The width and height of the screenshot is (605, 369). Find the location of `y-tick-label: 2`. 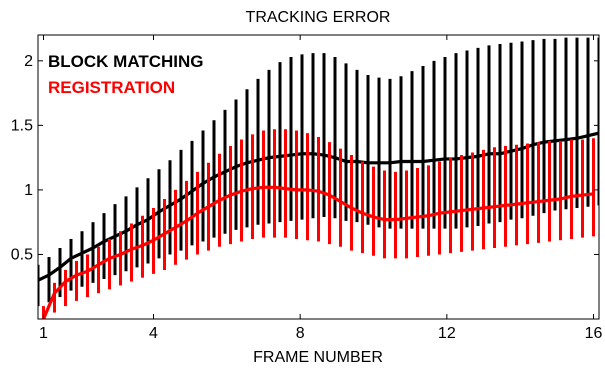

y-tick-label: 2 is located at coordinates (28, 61).